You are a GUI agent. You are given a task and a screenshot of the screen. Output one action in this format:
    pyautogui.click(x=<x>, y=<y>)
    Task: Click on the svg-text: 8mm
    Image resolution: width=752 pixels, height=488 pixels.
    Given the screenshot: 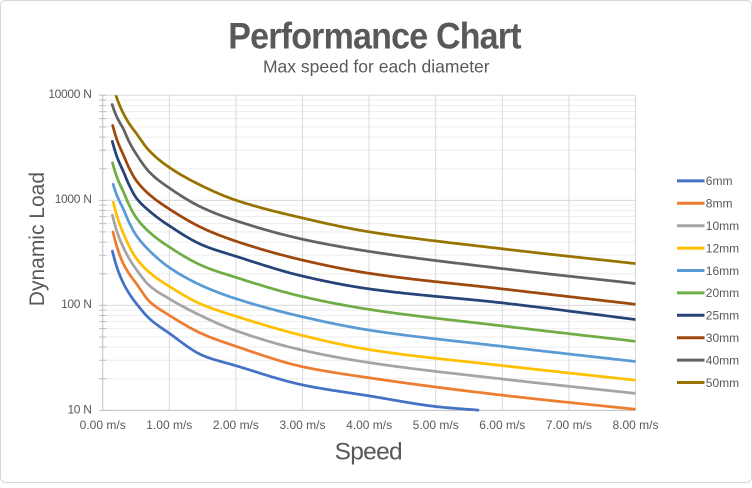 What is the action you would take?
    pyautogui.click(x=719, y=204)
    